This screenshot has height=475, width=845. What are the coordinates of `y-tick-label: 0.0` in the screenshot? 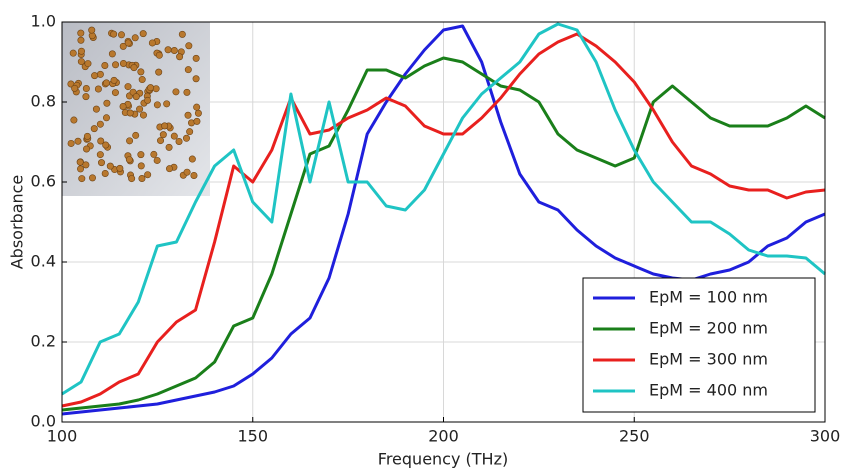 It's located at (43, 421).